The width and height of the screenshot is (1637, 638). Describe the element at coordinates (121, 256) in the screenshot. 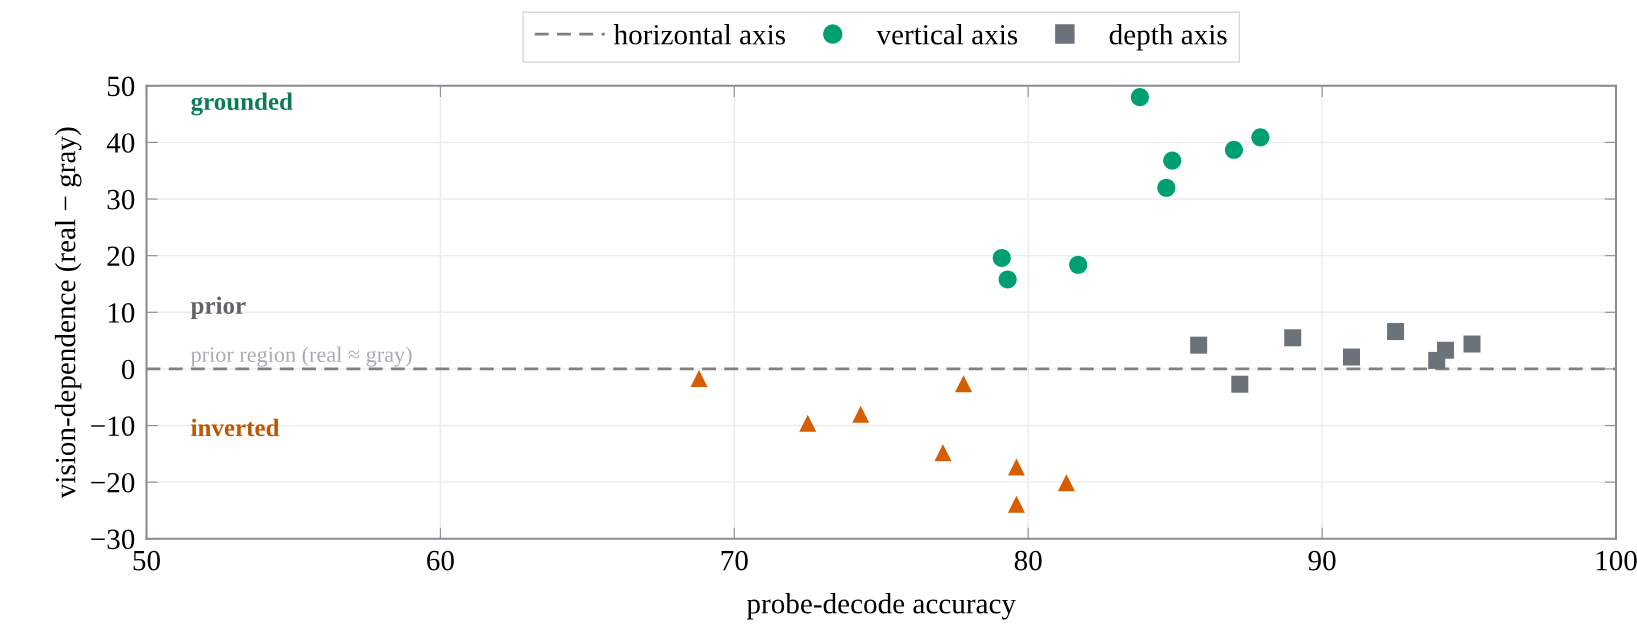

I see `y-tick-label: 20` at that location.